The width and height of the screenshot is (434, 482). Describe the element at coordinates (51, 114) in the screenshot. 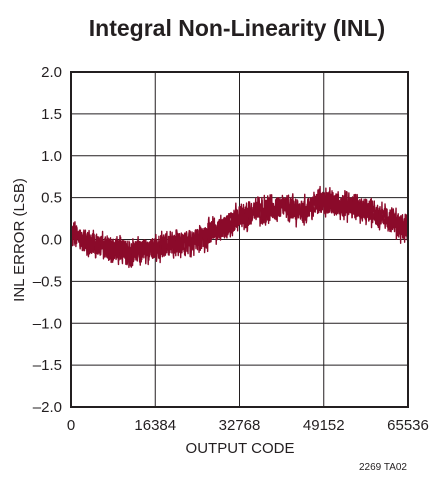

I see `y-tick-label: 1.5` at that location.